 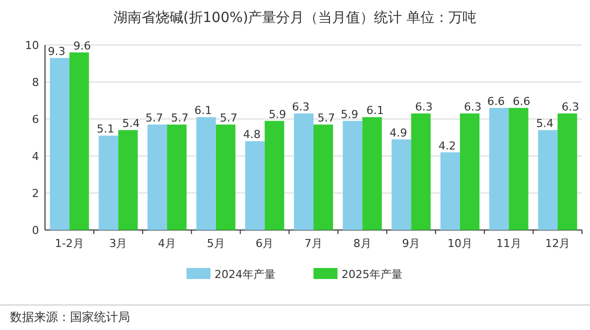 What do you see at coordinates (557, 243) in the screenshot?
I see `x-tick-label: 12月` at bounding box center [557, 243].